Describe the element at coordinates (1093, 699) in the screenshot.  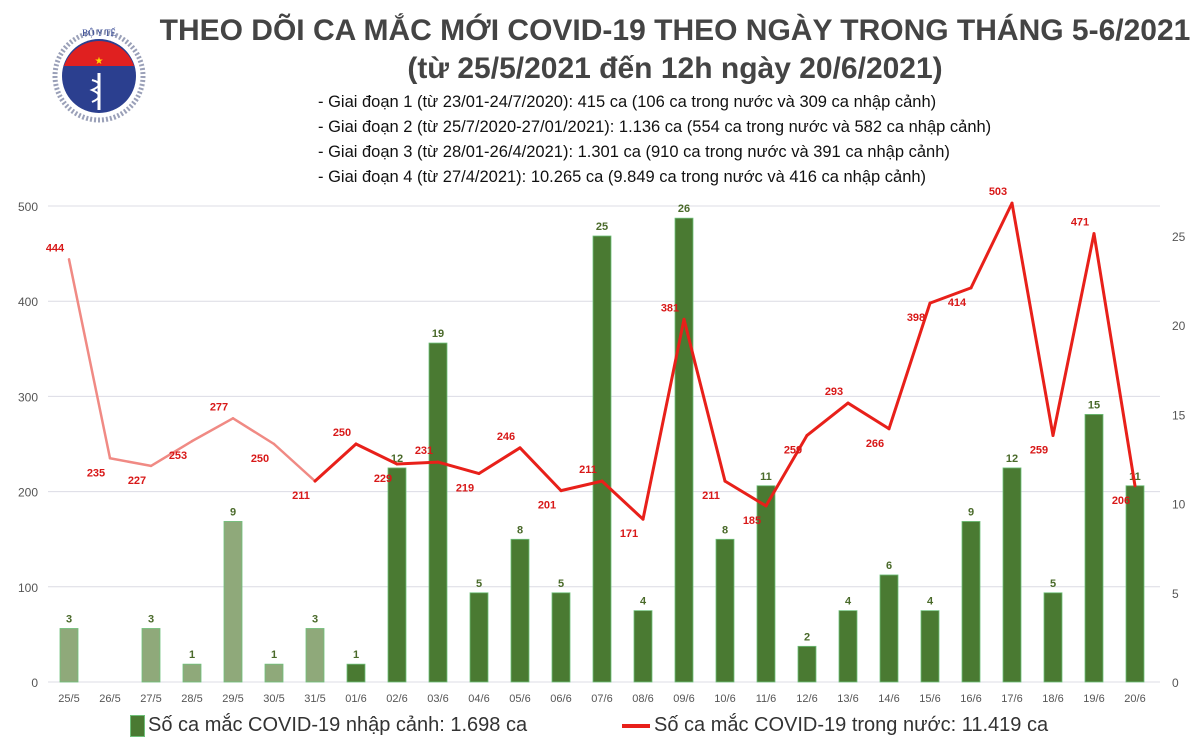
I see `x-tick-label: 19/6` at that location.